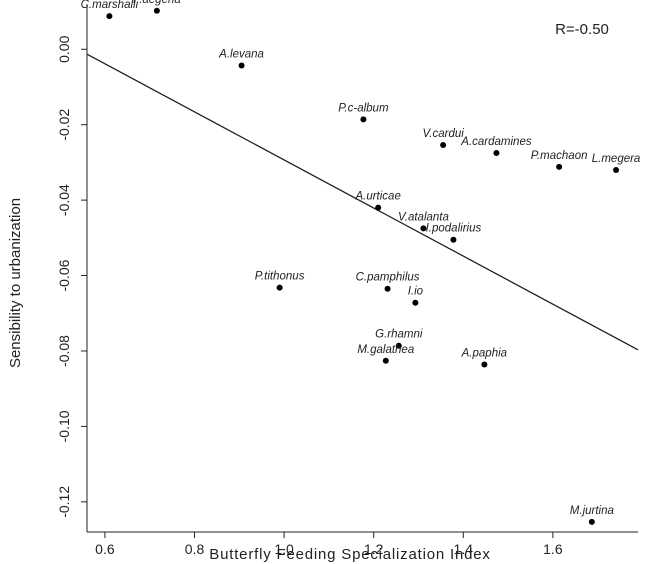 The width and height of the screenshot is (658, 564). Describe the element at coordinates (454, 229) in the screenshot. I see `point-label: I.podalirius` at that location.